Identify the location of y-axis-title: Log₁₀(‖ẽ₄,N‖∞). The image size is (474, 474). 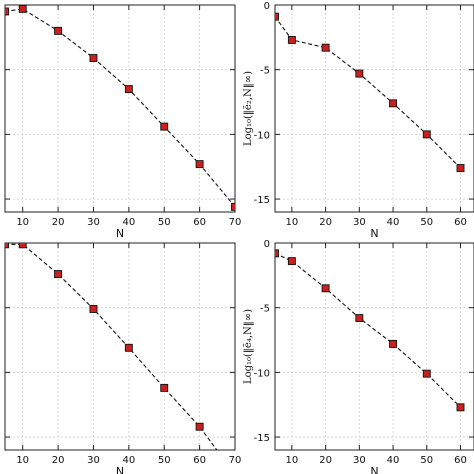
(248, 346).